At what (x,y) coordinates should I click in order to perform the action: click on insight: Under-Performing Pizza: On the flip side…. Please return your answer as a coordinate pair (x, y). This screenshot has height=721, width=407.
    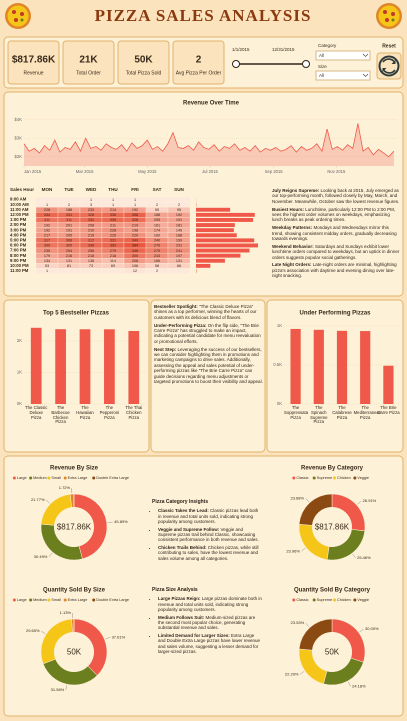
    Looking at the image, I should click on (208, 334).